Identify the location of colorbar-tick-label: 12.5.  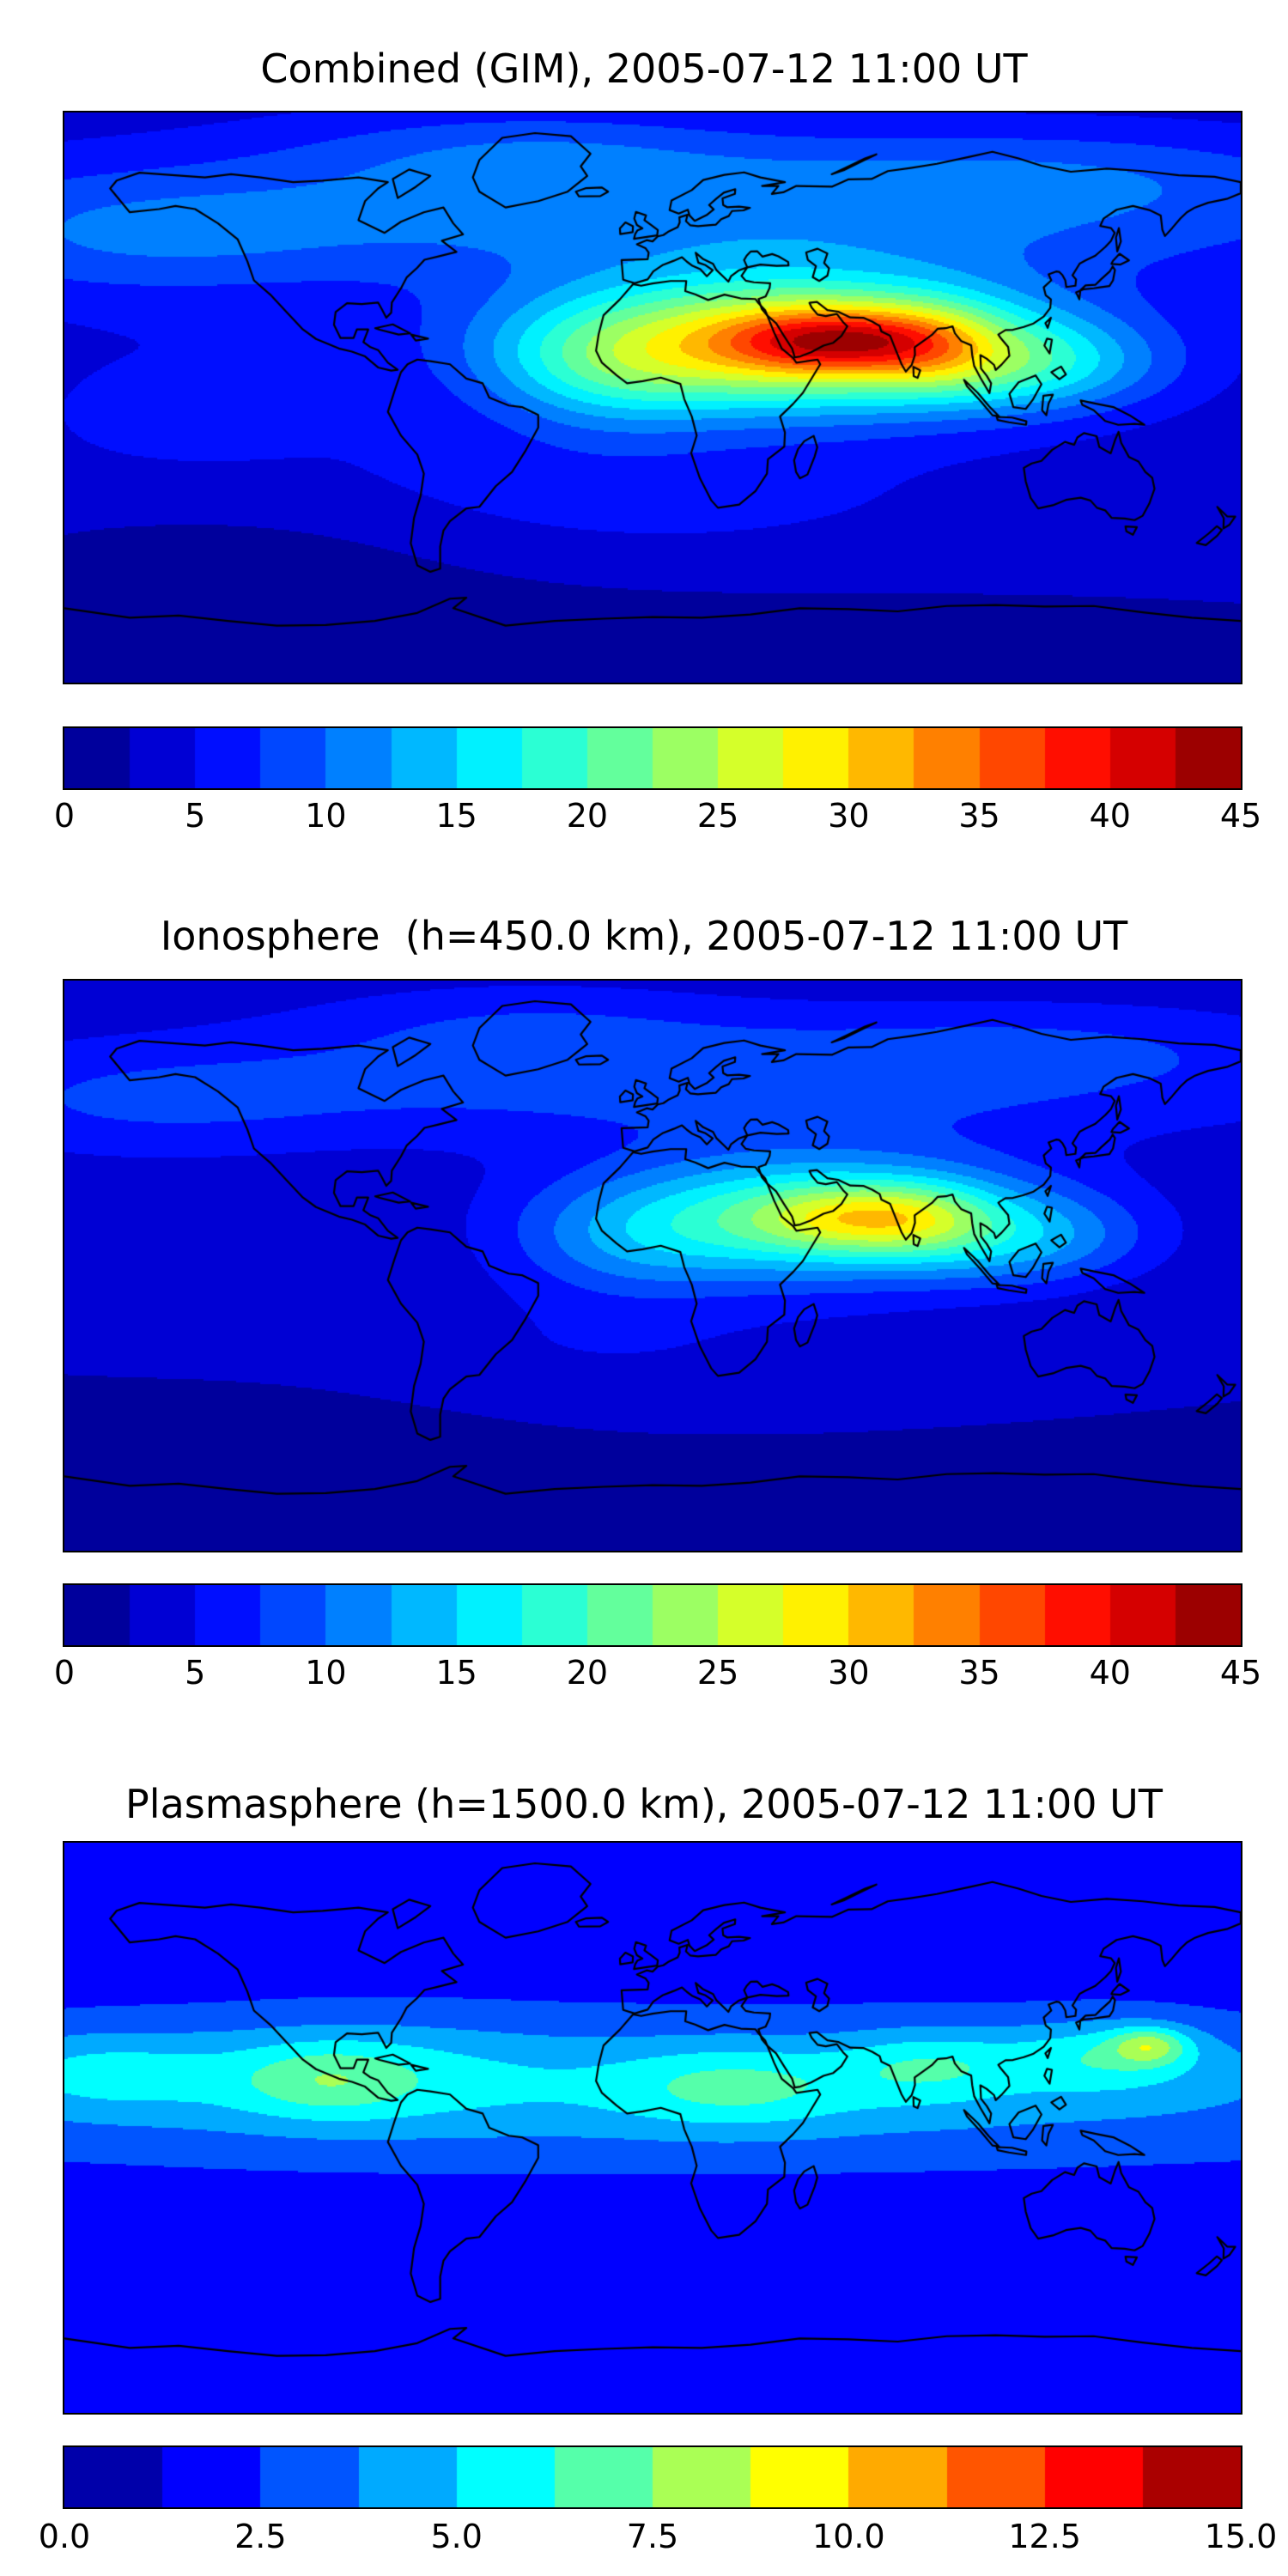
(1045, 2536).